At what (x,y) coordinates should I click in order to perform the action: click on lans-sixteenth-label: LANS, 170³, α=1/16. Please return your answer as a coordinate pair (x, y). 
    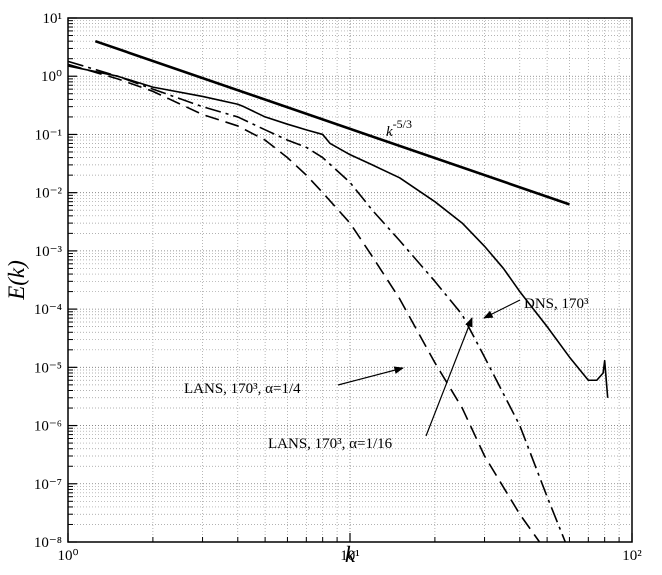
    Looking at the image, I should click on (330, 444).